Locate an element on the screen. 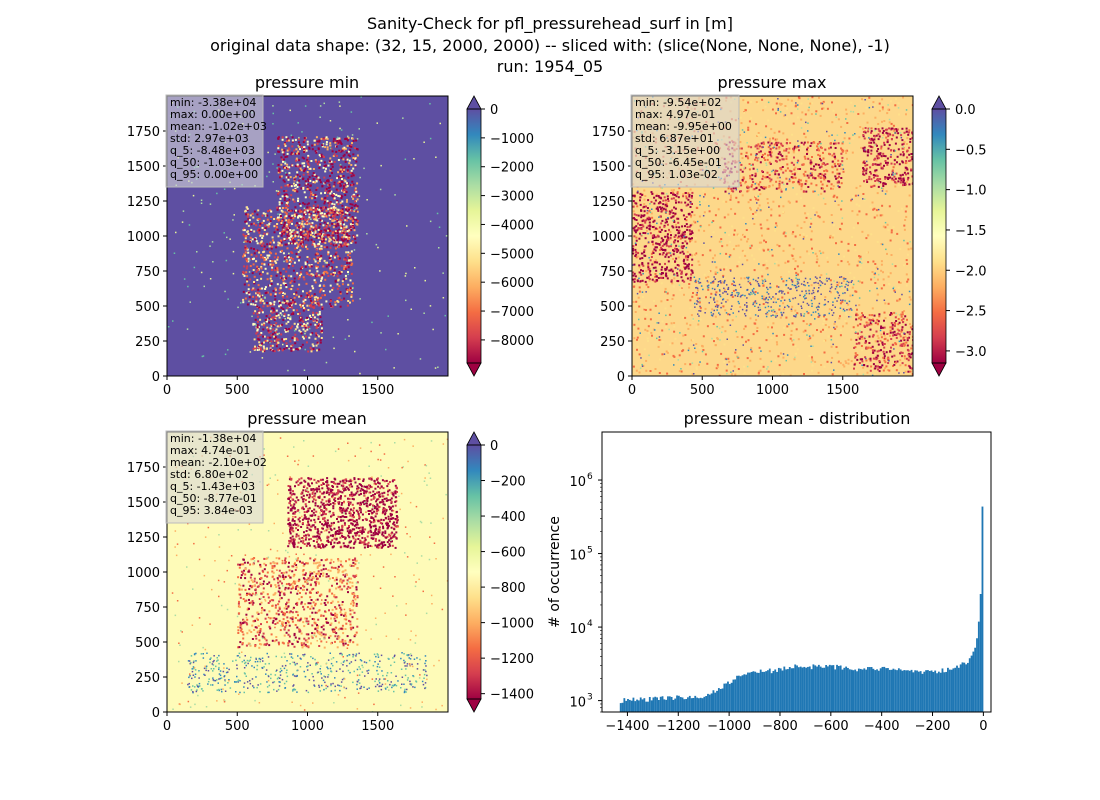 This screenshot has height=800, width=1100. x-tick-label: 1500 is located at coordinates (377, 390).